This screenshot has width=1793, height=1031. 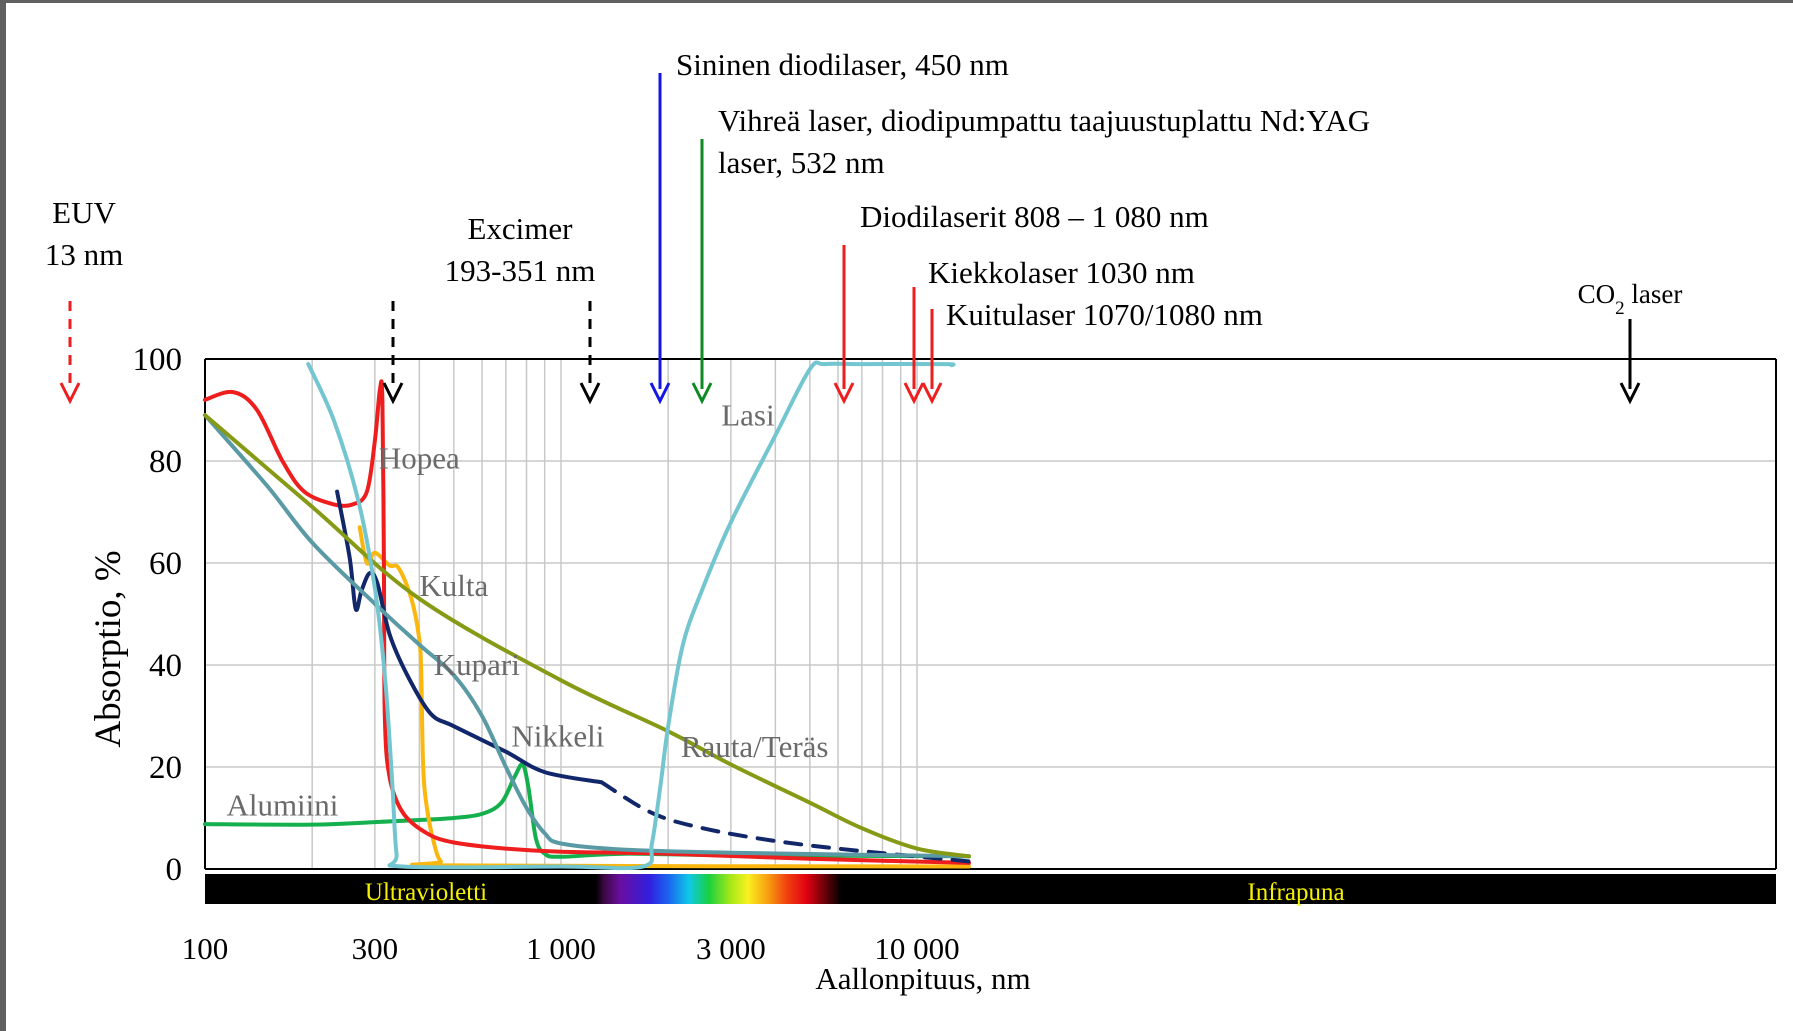 I want to click on spectrum-bar: Ultravioletti Infrapuna, so click(x=990, y=890).